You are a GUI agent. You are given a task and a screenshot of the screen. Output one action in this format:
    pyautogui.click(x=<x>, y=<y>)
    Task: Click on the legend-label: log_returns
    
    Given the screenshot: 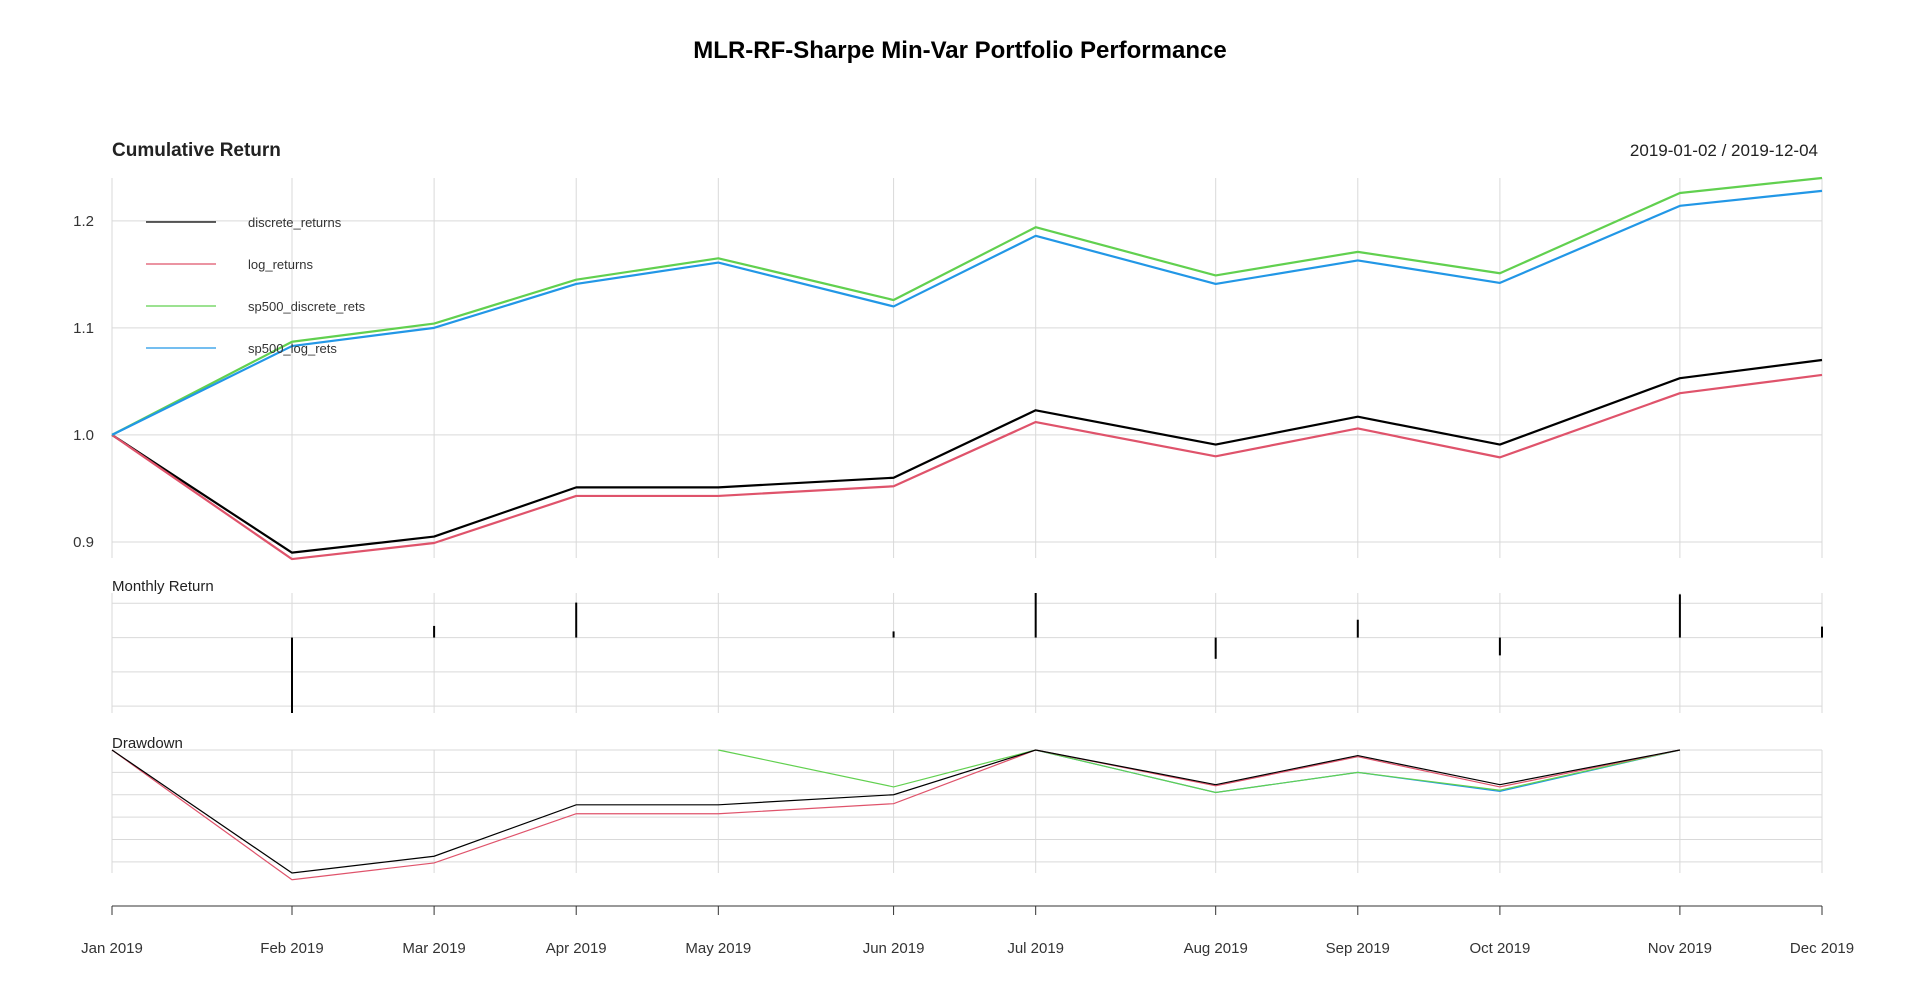 What is the action you would take?
    pyautogui.click(x=281, y=264)
    